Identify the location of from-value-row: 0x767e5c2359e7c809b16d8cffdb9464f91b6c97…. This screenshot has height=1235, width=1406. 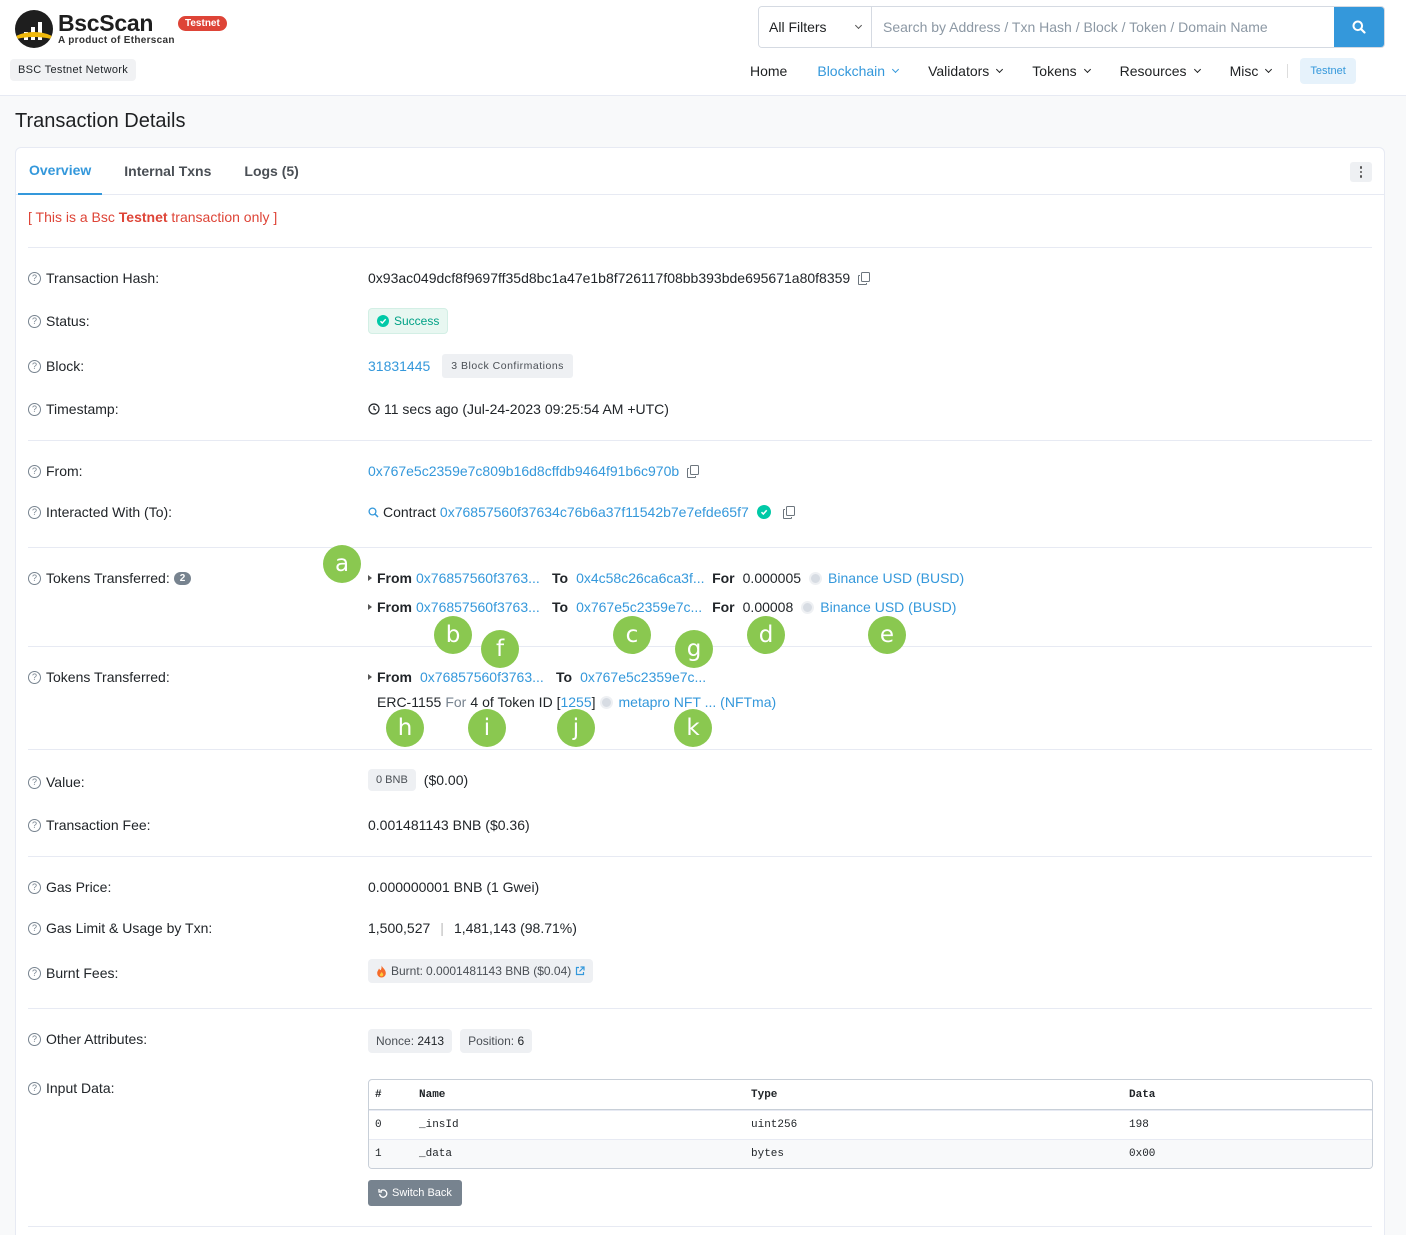
(534, 471).